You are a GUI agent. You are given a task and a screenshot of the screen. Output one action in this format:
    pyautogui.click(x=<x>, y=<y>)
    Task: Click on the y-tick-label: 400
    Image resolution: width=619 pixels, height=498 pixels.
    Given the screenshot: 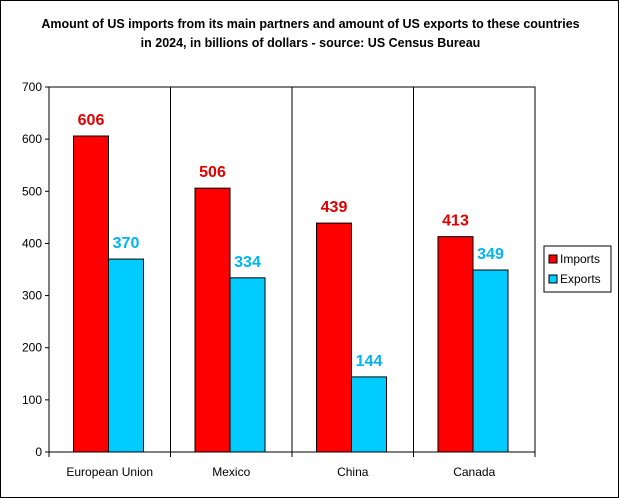 What is the action you would take?
    pyautogui.click(x=32, y=243)
    